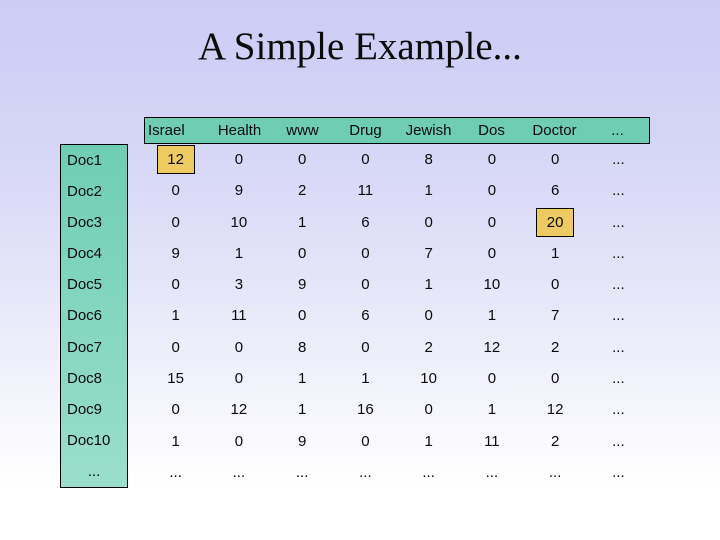 This screenshot has height=540, width=720. Describe the element at coordinates (428, 130) in the screenshot. I see `header-cell-jewish: Jewish` at that location.